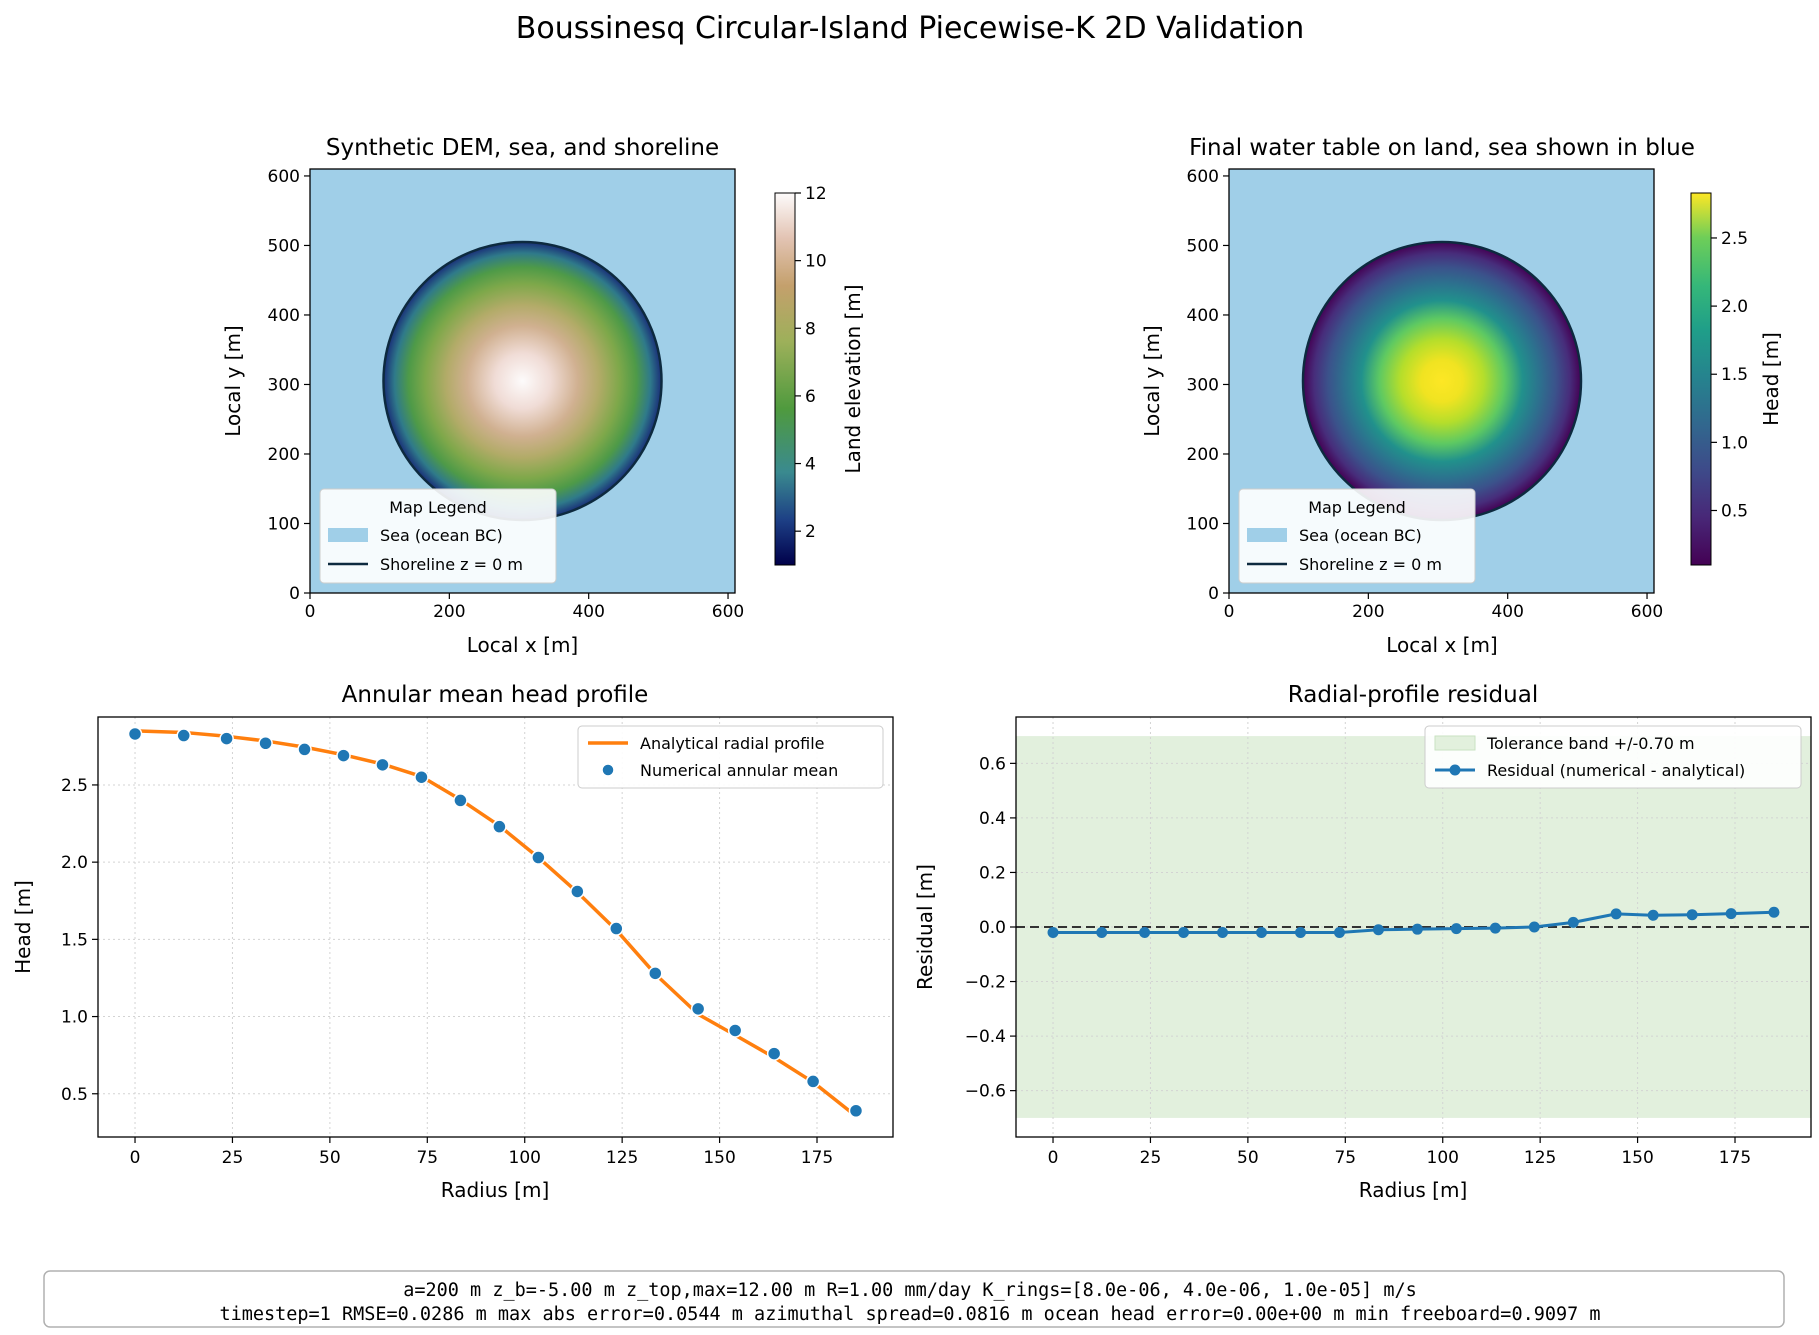 This screenshot has height=1335, width=1819. Describe the element at coordinates (810, 329) in the screenshot. I see `dem-cbar-tick-label: 8` at that location.